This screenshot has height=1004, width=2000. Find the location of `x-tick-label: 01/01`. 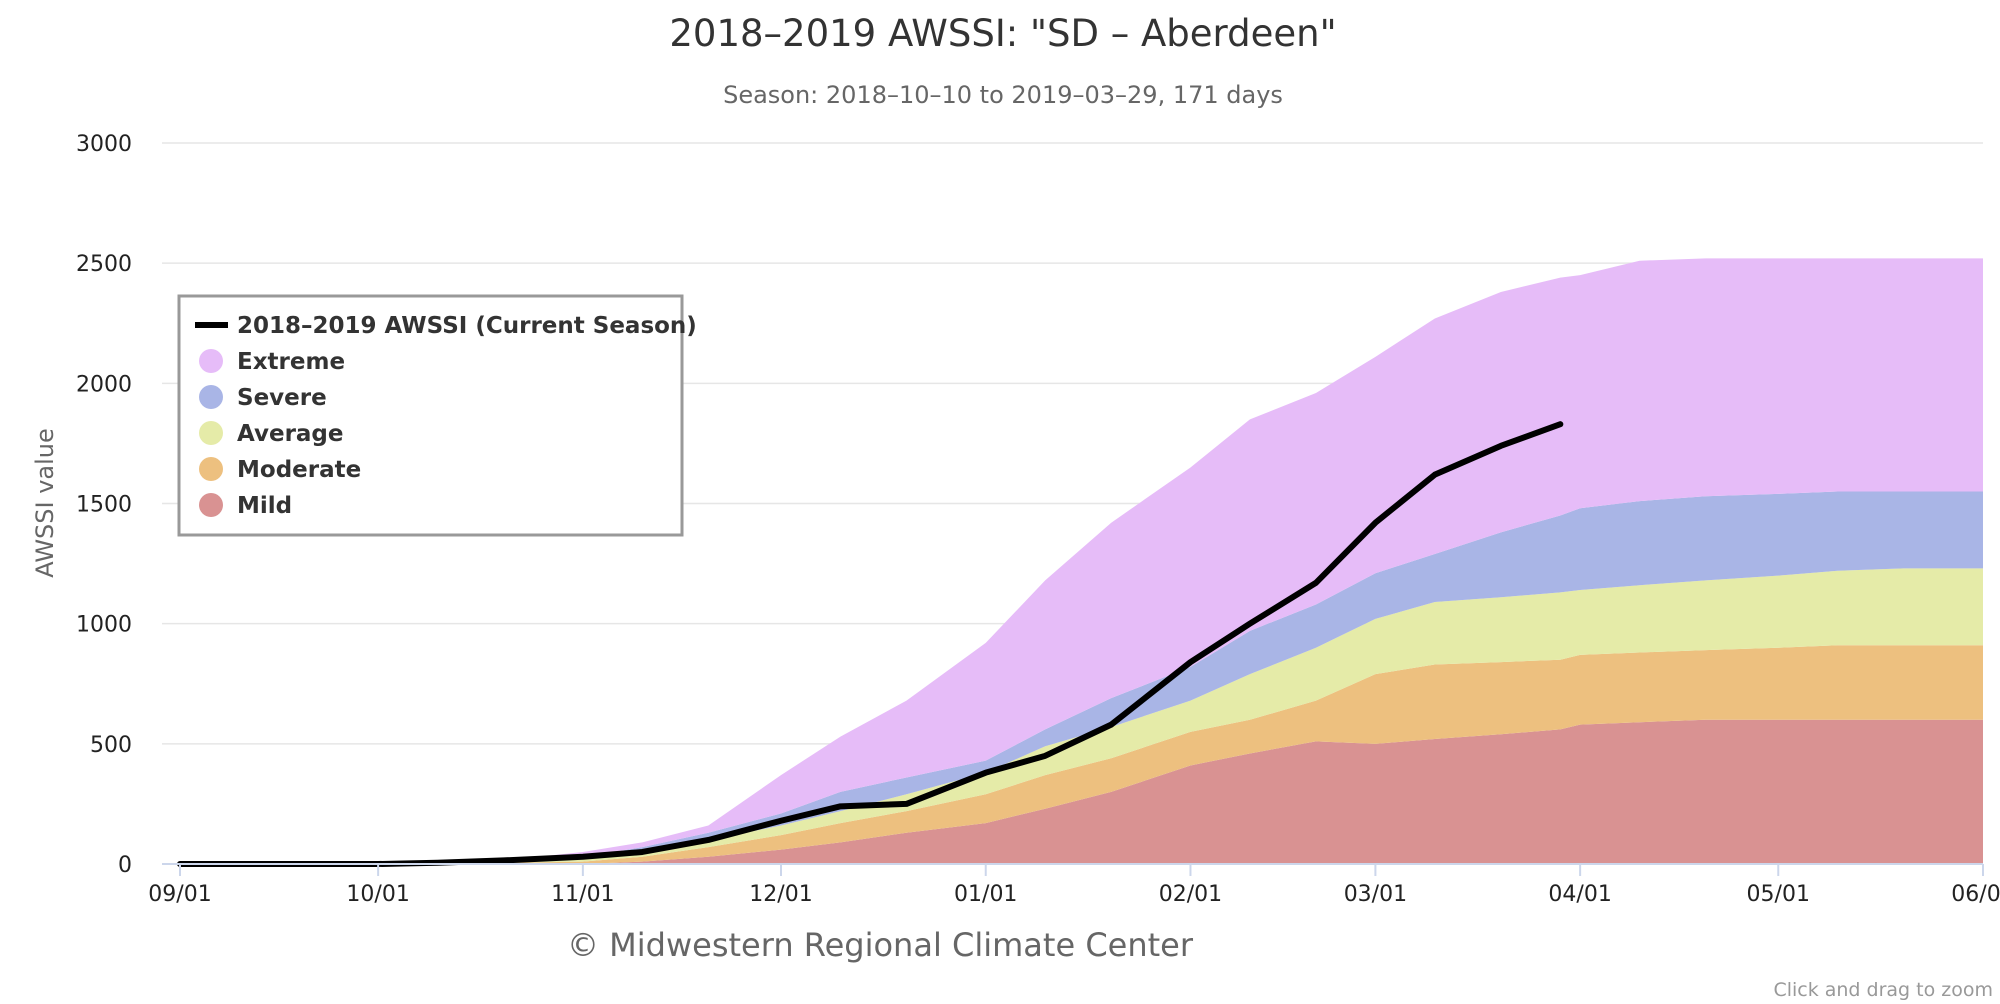

x-tick-label: 01/01 is located at coordinates (985, 894).